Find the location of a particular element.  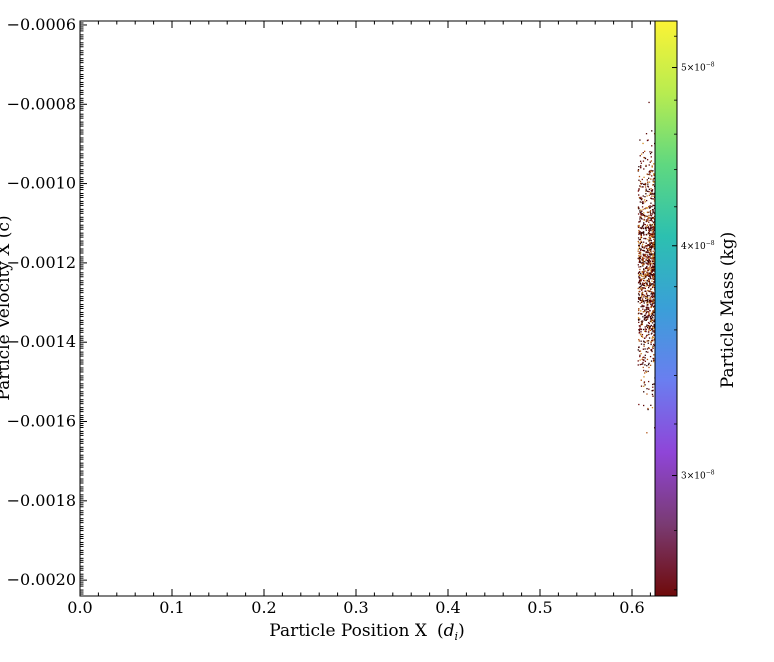

colorbar-tick-label: 5×10⁻⁸ is located at coordinates (698, 68).